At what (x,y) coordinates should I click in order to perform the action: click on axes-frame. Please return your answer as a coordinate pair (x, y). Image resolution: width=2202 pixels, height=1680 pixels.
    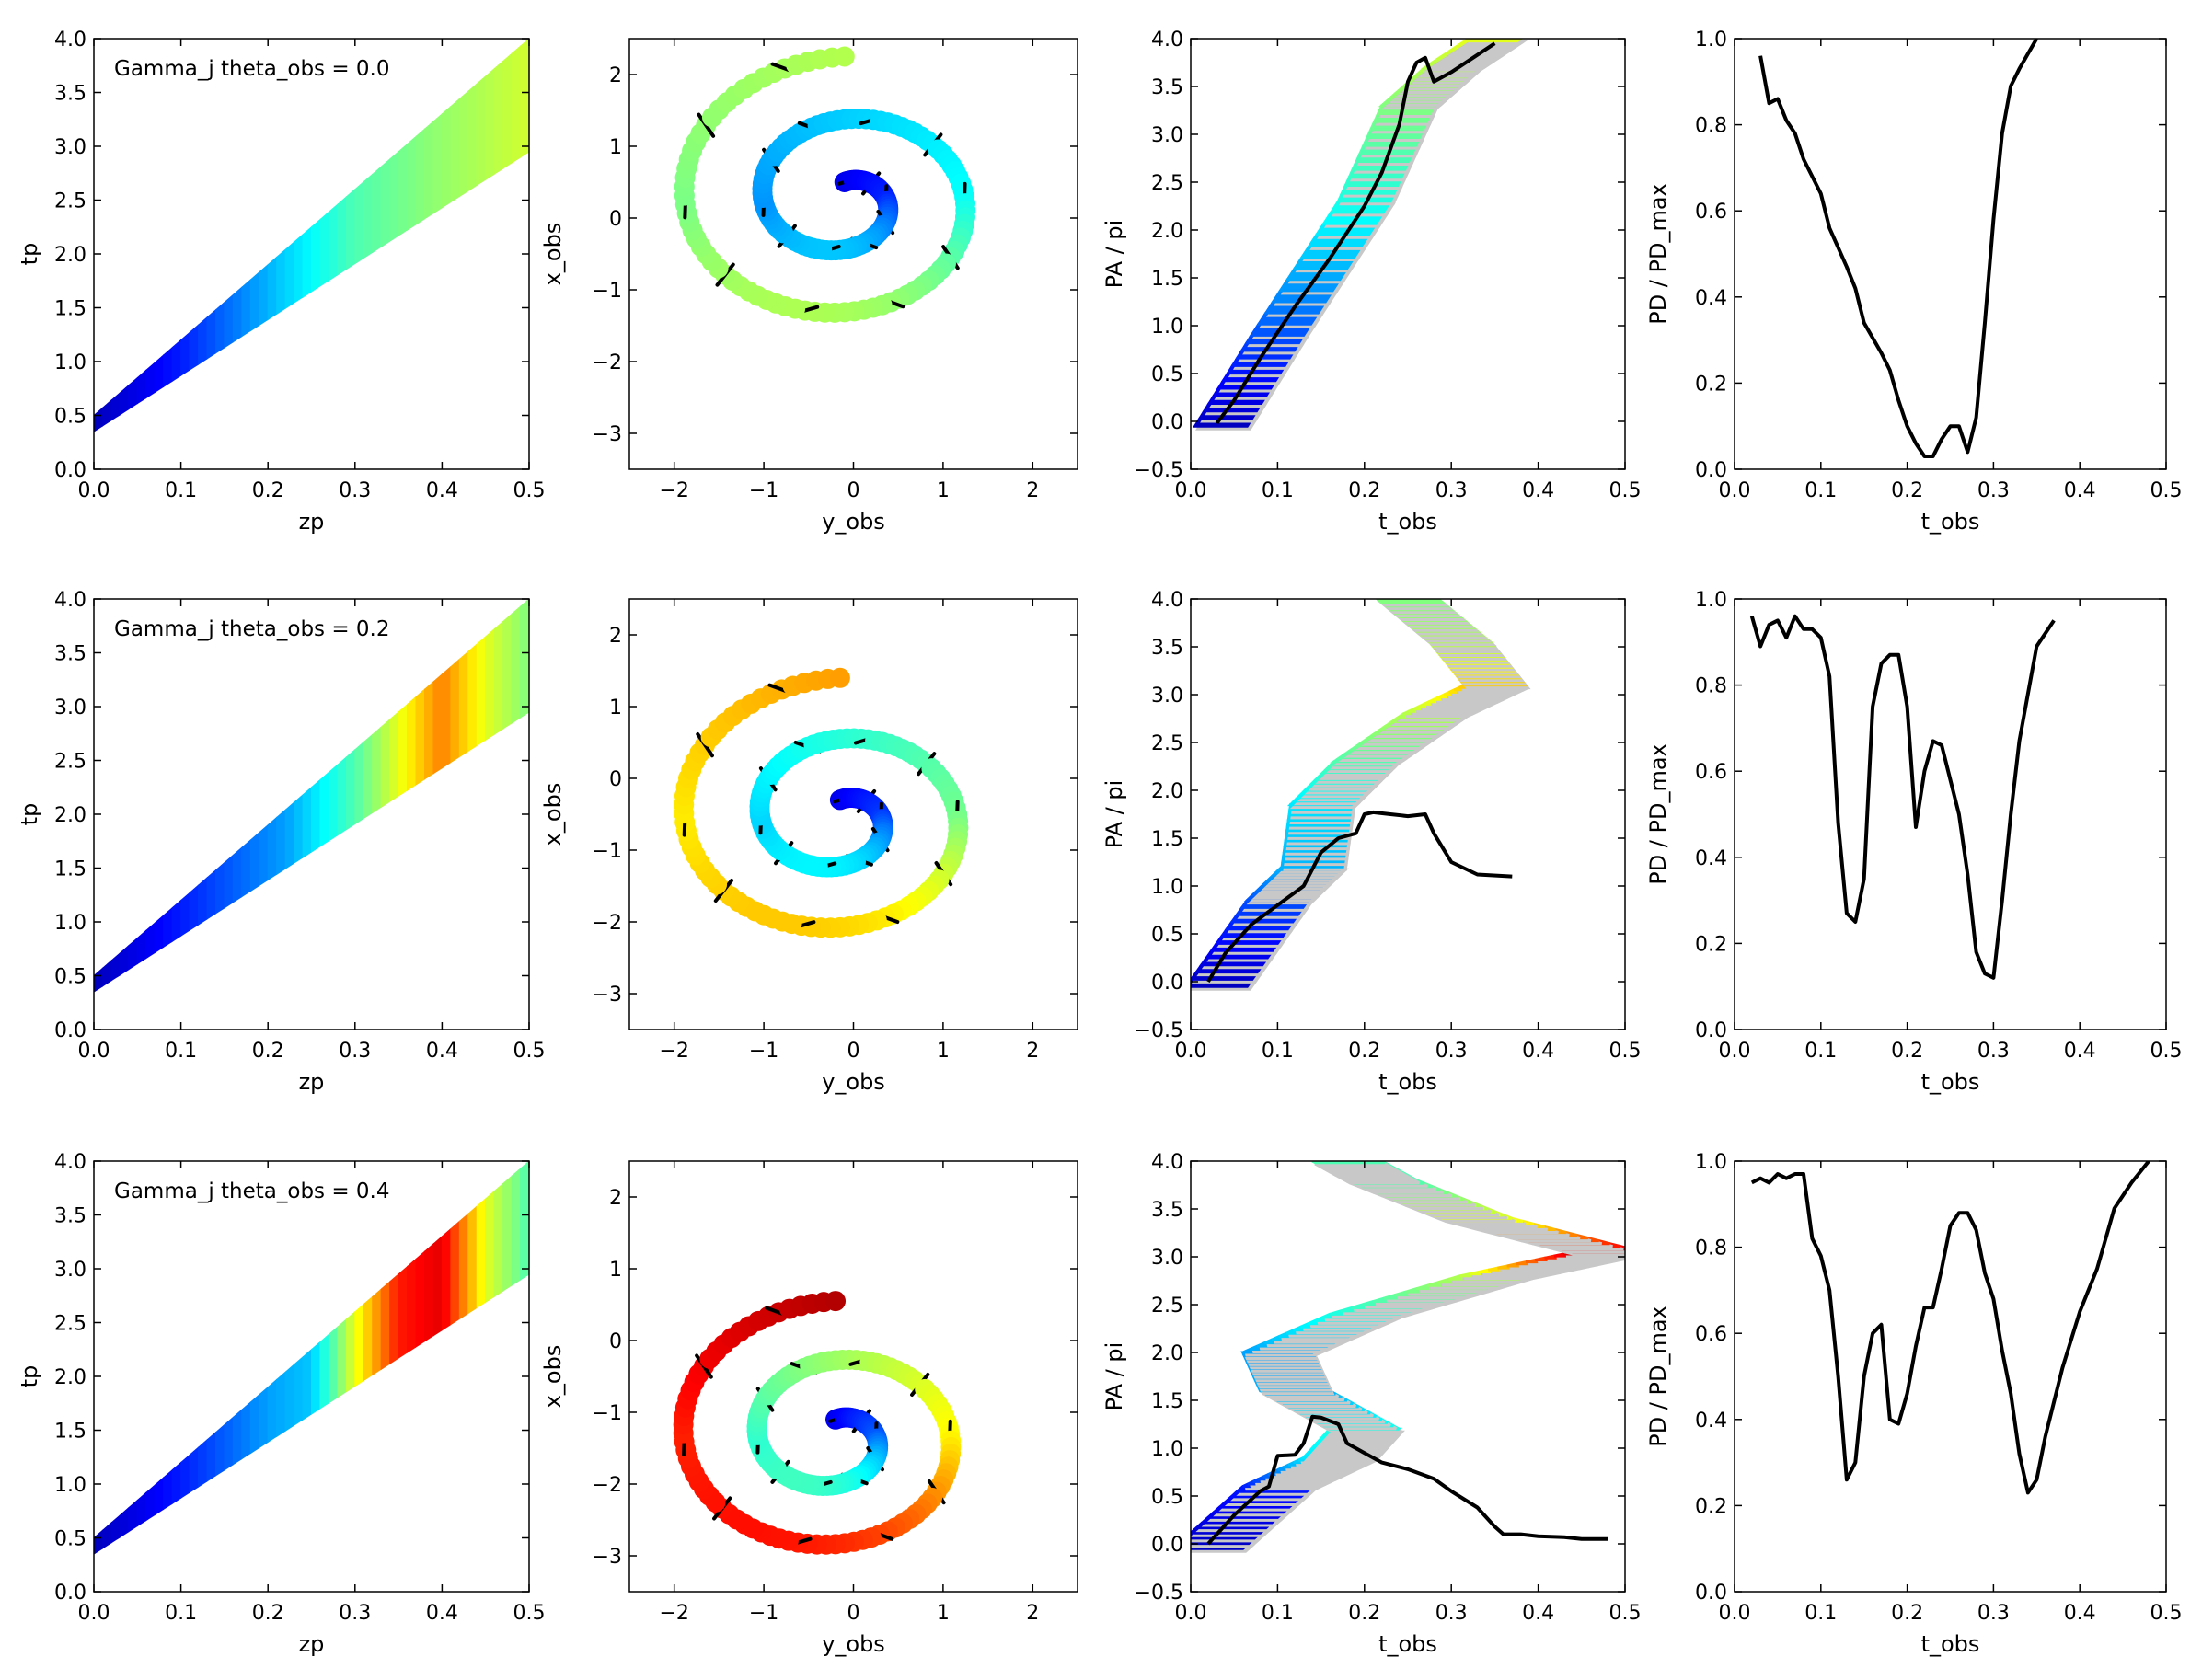
    Looking at the image, I should click on (1408, 254).